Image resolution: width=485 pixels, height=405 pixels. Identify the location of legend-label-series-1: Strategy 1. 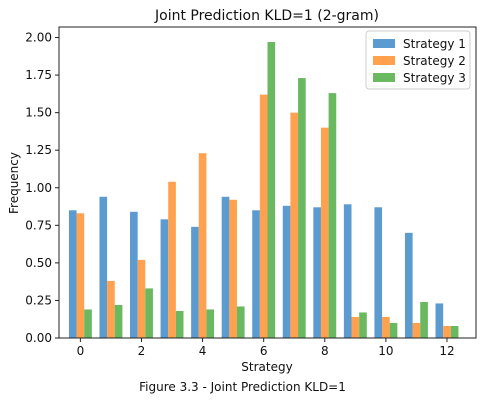
(434, 44).